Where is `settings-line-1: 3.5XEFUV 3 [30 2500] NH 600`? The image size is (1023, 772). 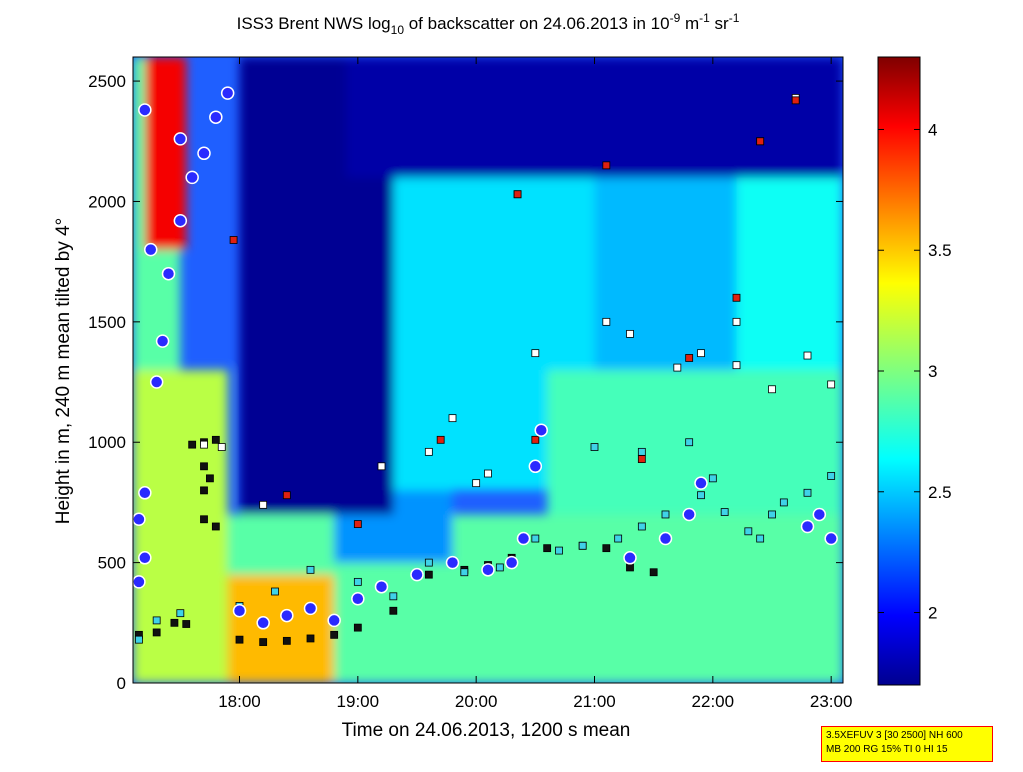
settings-line-1: 3.5XEFUV 3 [30 2500] NH 600 is located at coordinates (894, 735).